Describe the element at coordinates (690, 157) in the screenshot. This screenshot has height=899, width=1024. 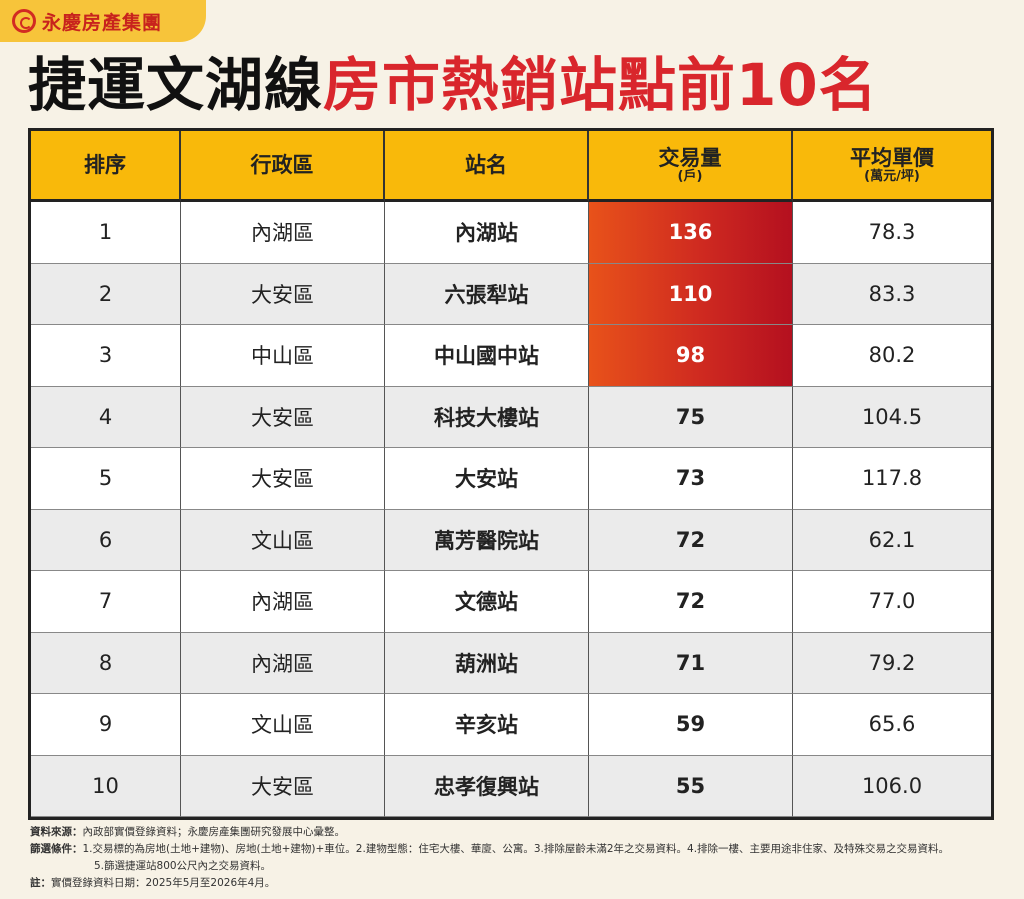
I see `header-volume-label: 交易量` at that location.